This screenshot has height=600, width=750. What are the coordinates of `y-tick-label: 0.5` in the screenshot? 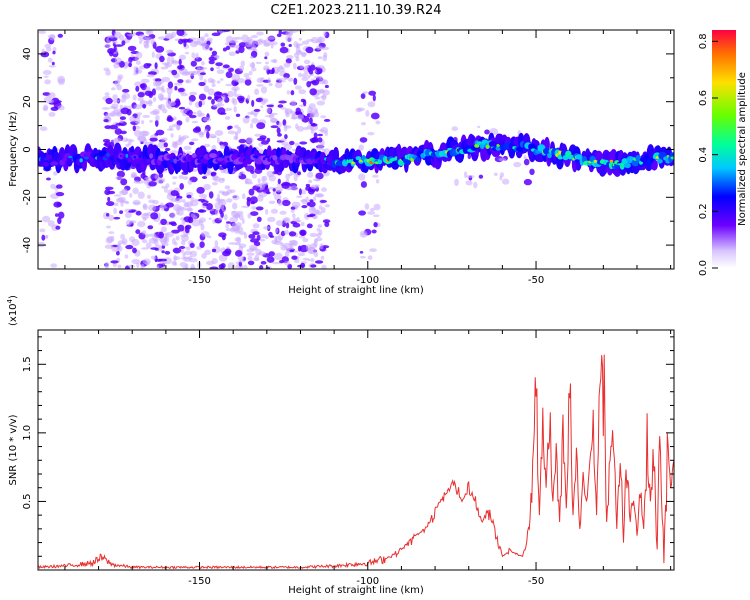 It's located at (27, 501).